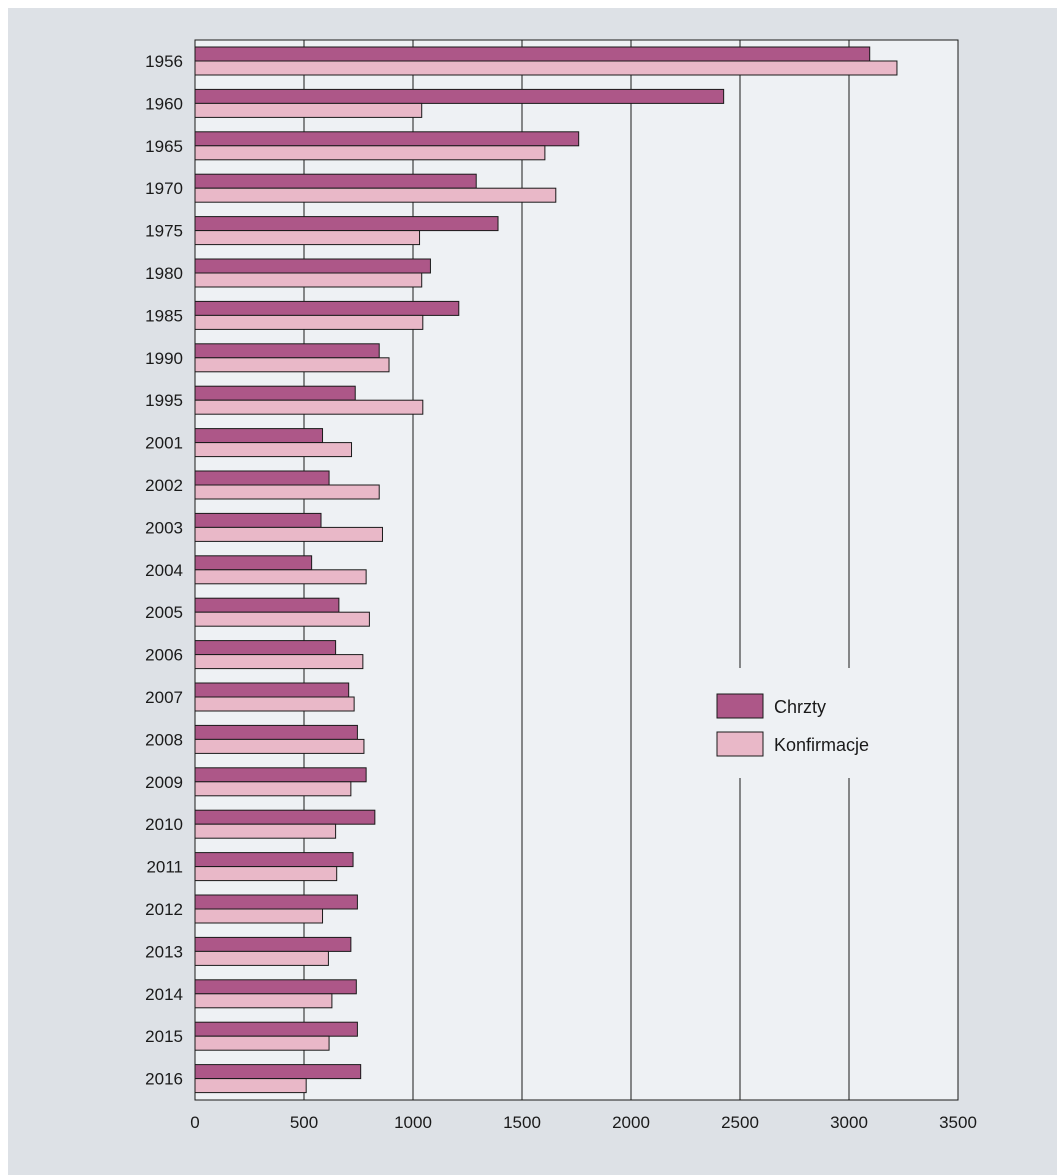  I want to click on legend-swatch-konfirmacje, so click(740, 744).